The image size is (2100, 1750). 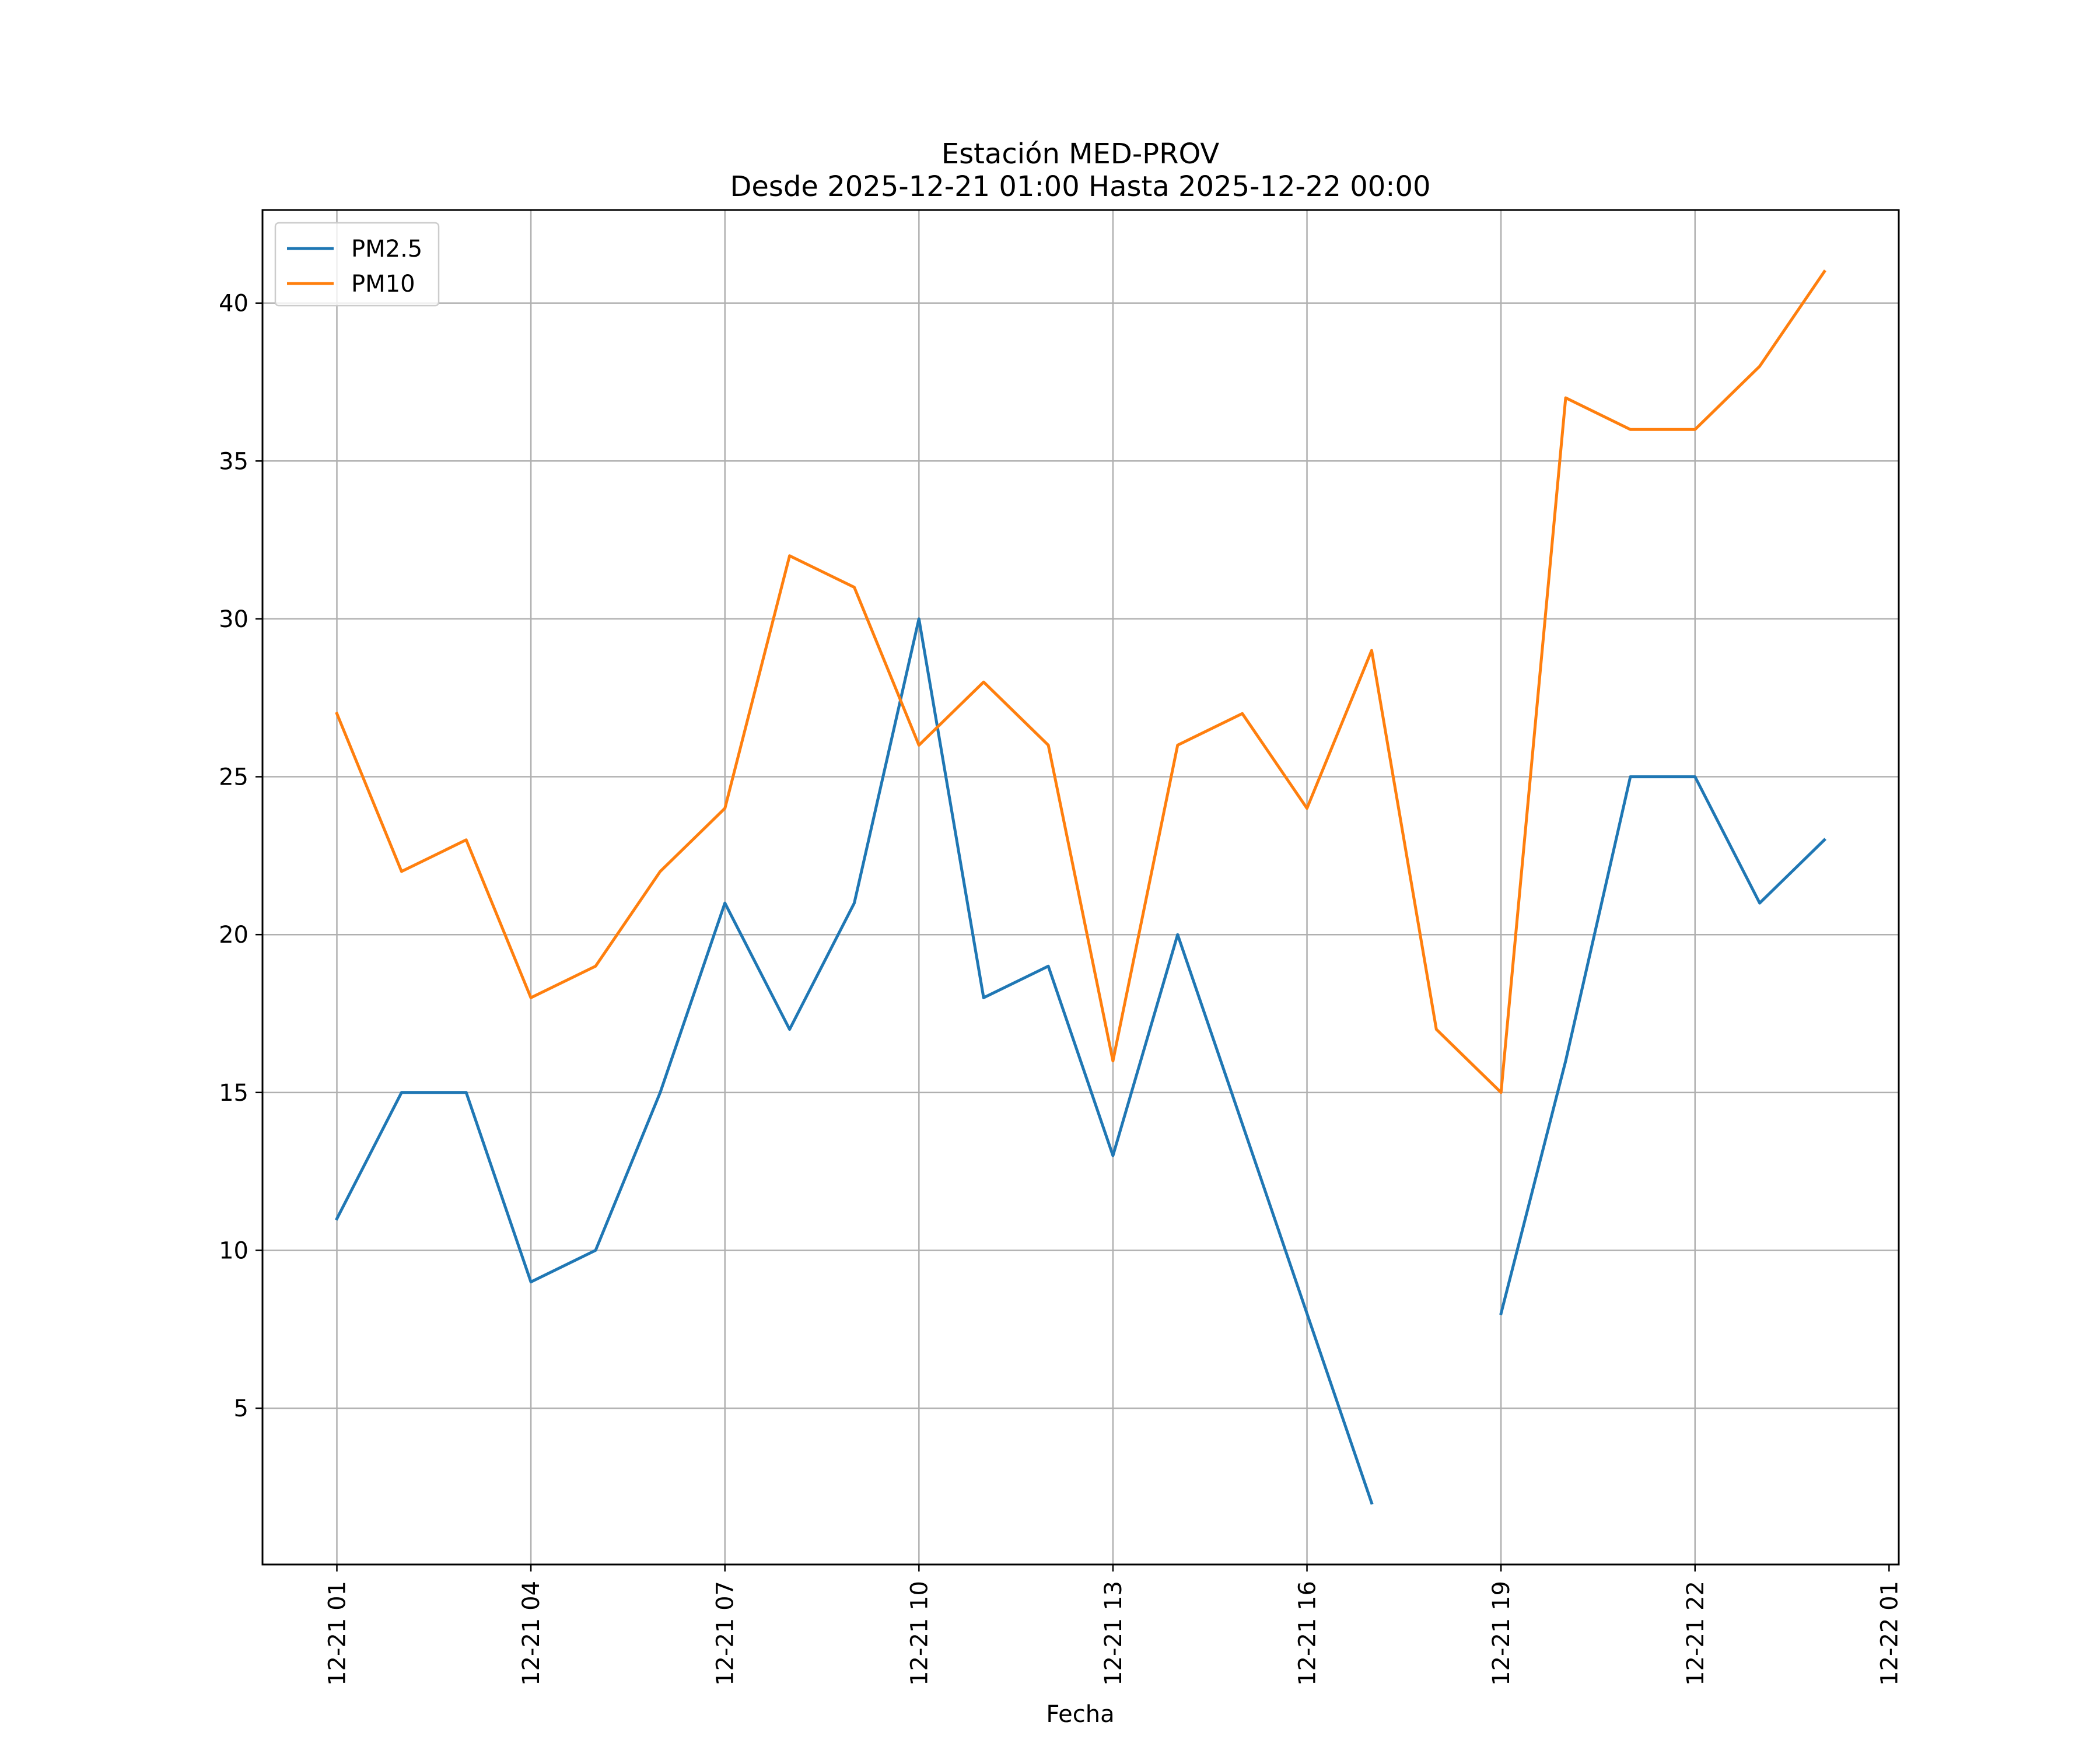 What do you see at coordinates (1113, 1633) in the screenshot?
I see `x-tick-label: 12-21 13` at bounding box center [1113, 1633].